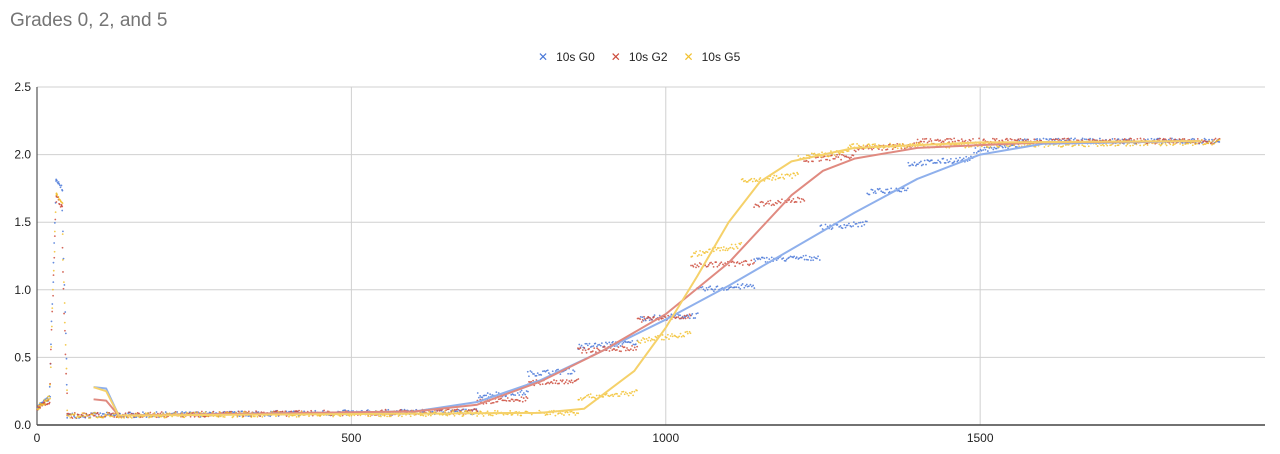 The width and height of the screenshot is (1280, 454). Describe the element at coordinates (639, 57) in the screenshot. I see `legend-item-g2: ✕ 10s G2` at that location.